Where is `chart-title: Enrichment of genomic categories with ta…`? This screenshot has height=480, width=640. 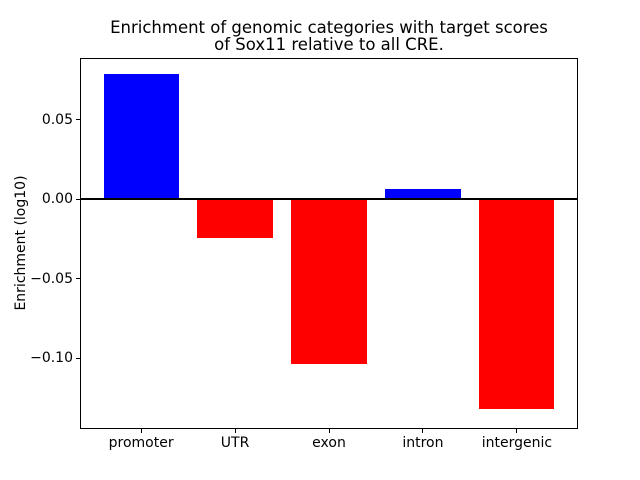 chart-title: Enrichment of genomic categories with ta… is located at coordinates (329, 36).